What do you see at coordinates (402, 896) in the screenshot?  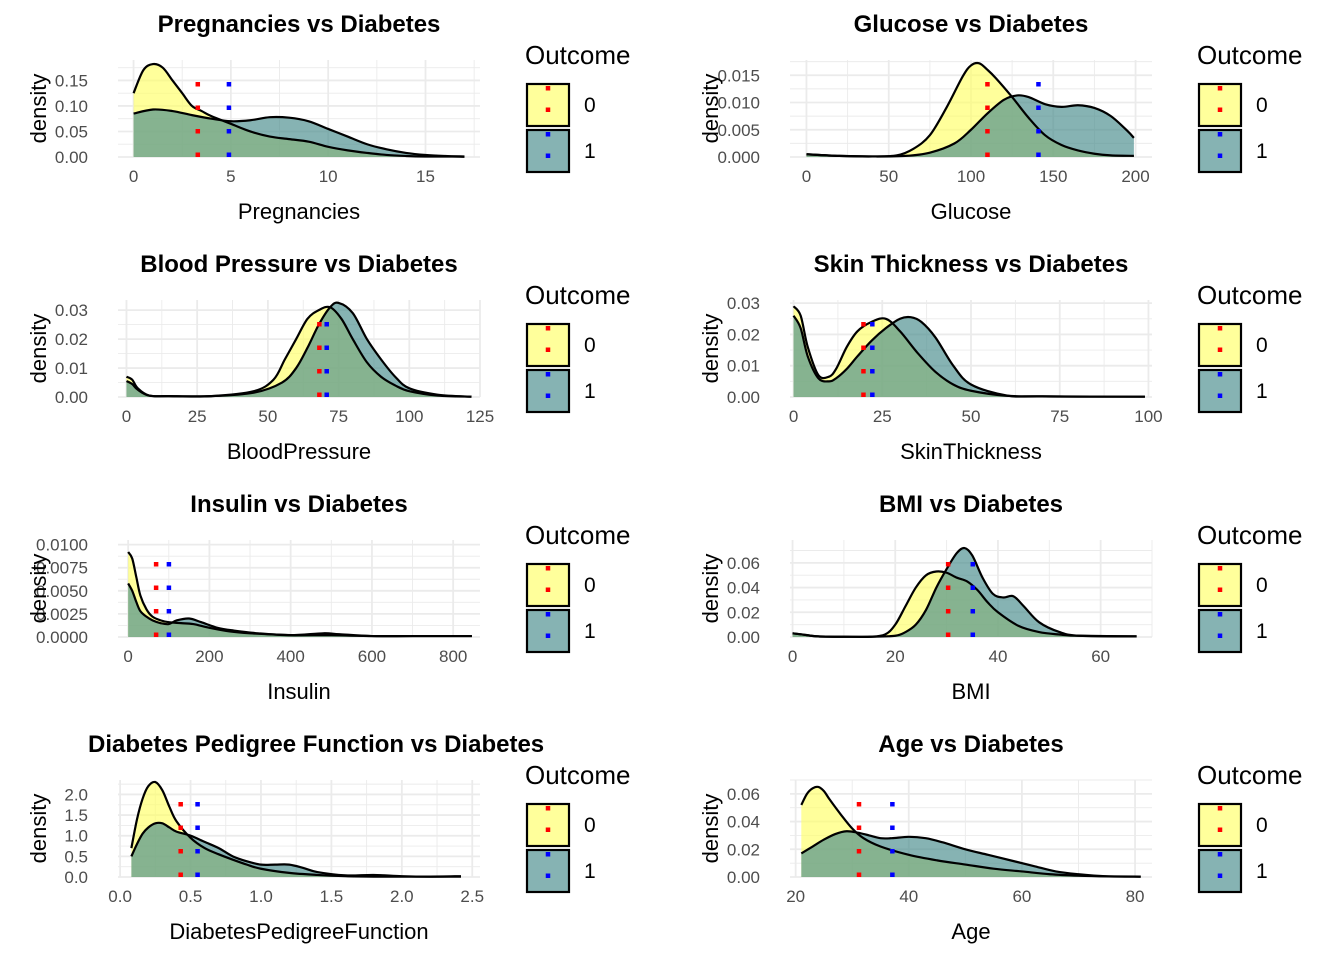 I see `x-tick-label: 2.0` at bounding box center [402, 896].